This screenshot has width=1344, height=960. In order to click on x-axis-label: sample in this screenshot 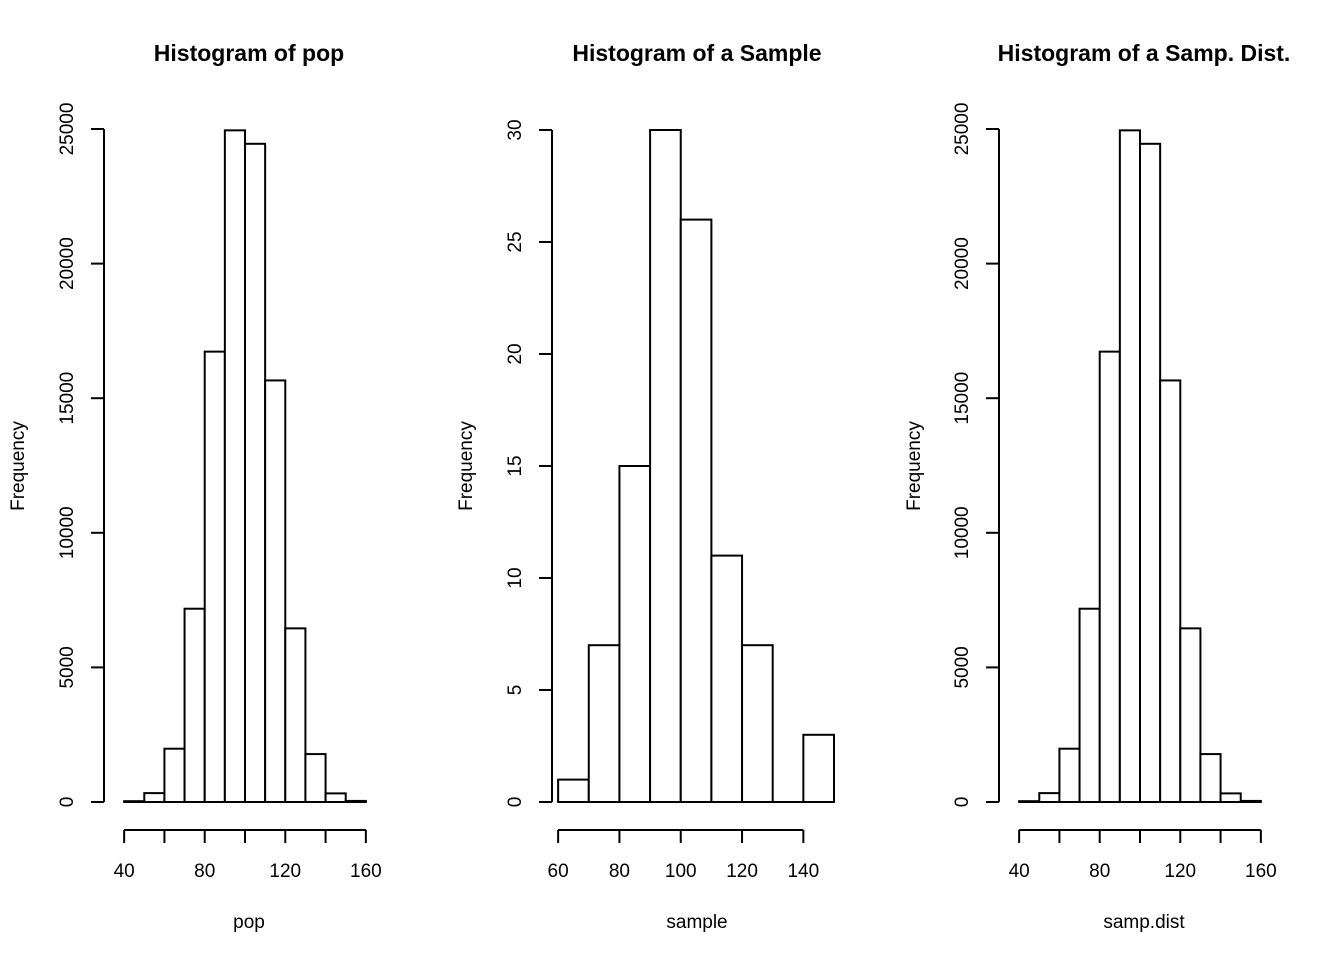, I will do `click(696, 922)`.